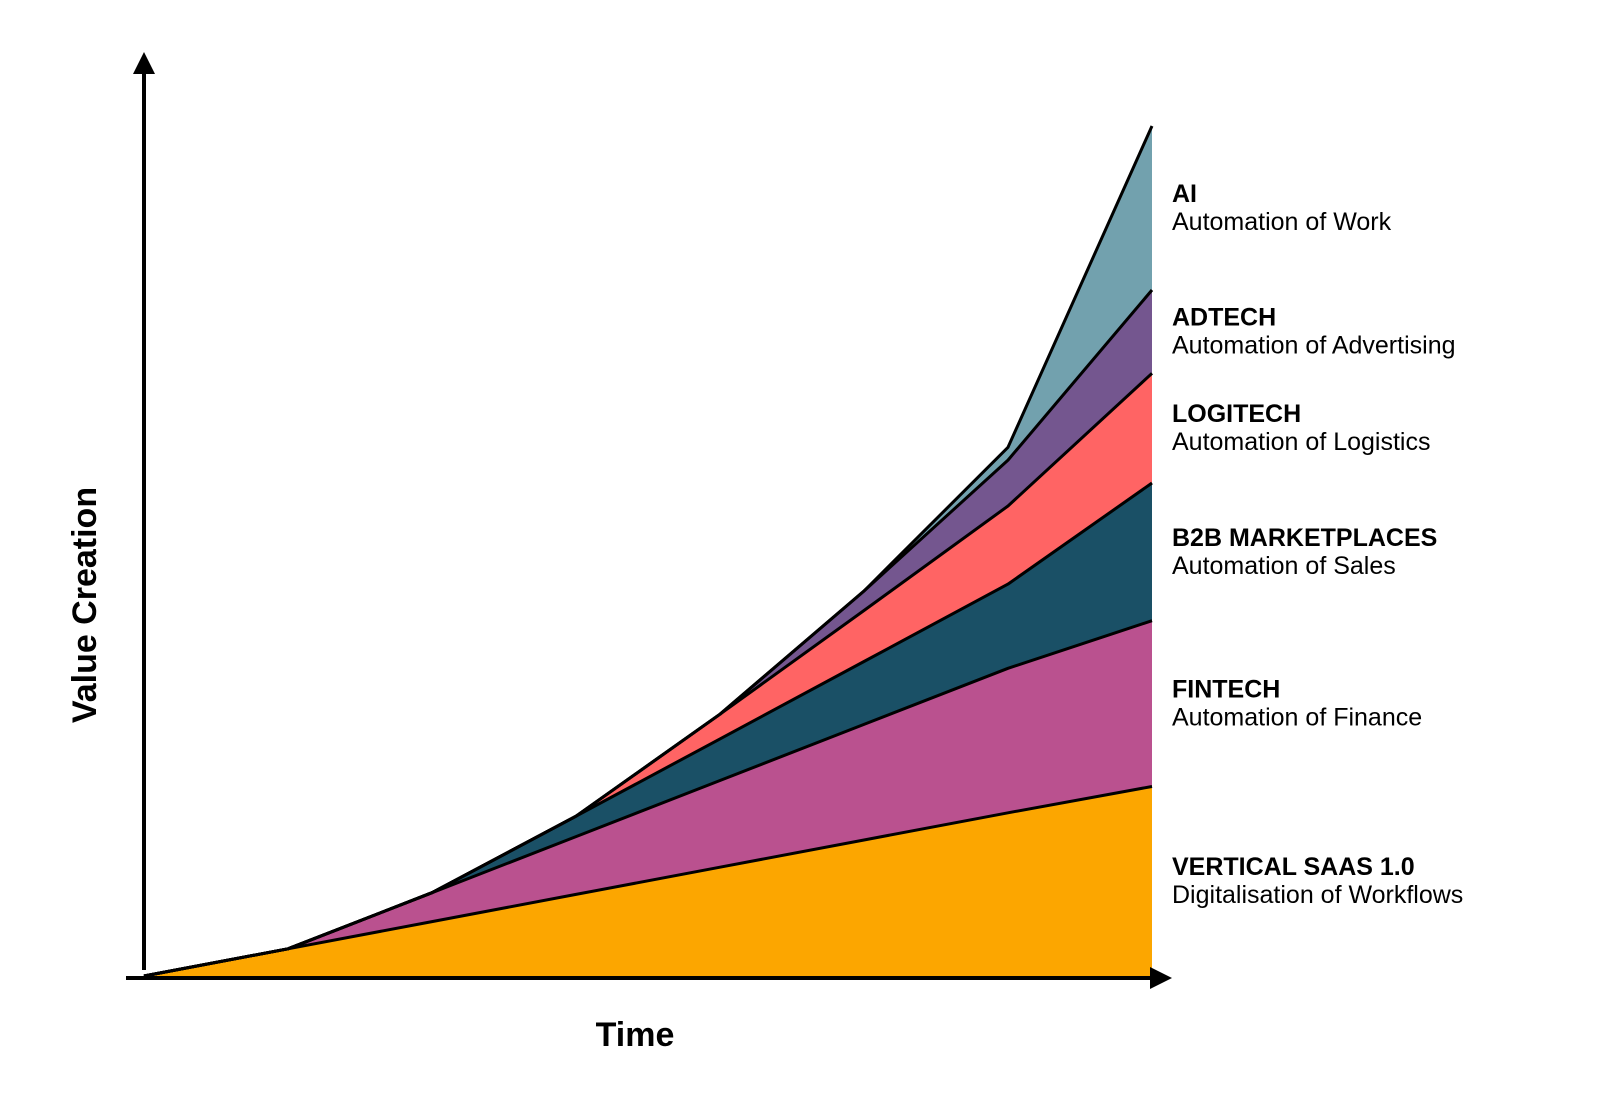  What do you see at coordinates (1314, 346) in the screenshot?
I see `series-description: Automation of Advertising` at bounding box center [1314, 346].